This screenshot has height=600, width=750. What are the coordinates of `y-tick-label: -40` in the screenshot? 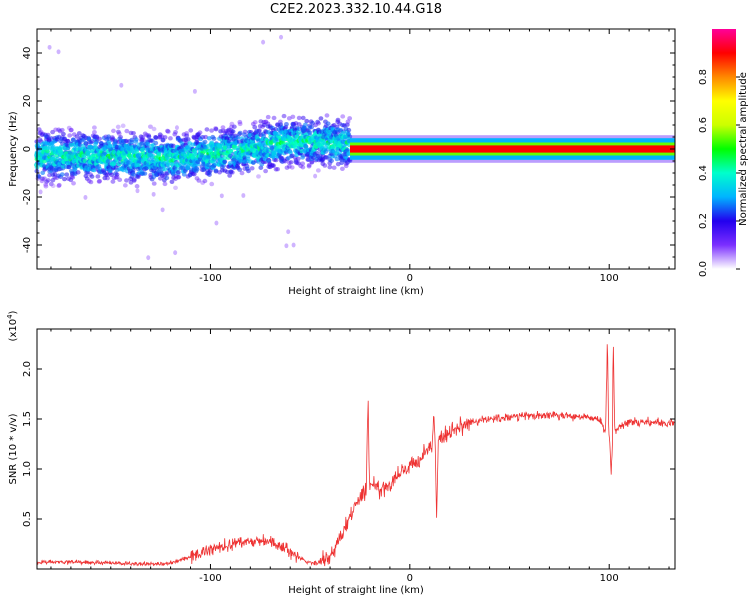 It's located at (27, 245).